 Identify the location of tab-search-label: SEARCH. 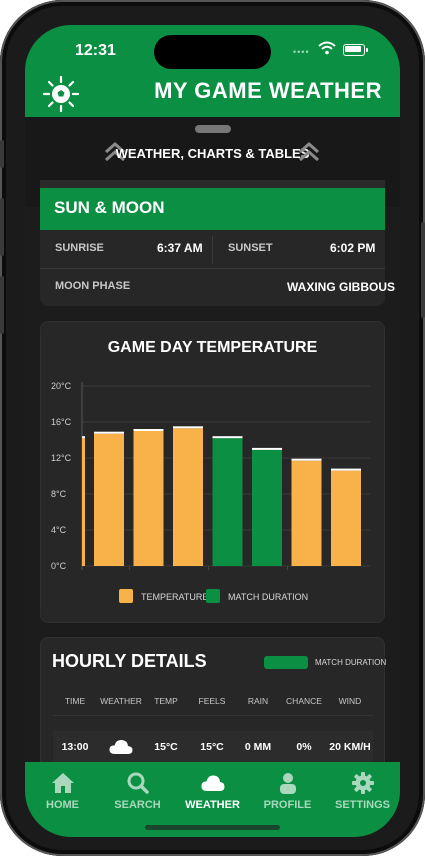
(137, 805).